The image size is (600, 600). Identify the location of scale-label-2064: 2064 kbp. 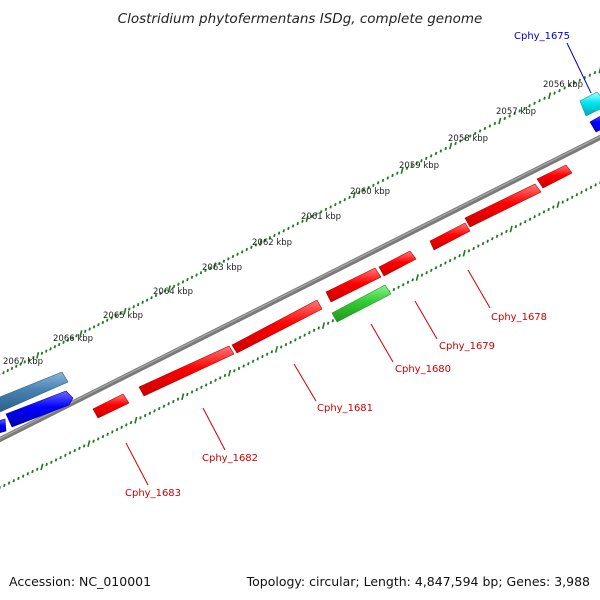
(173, 292).